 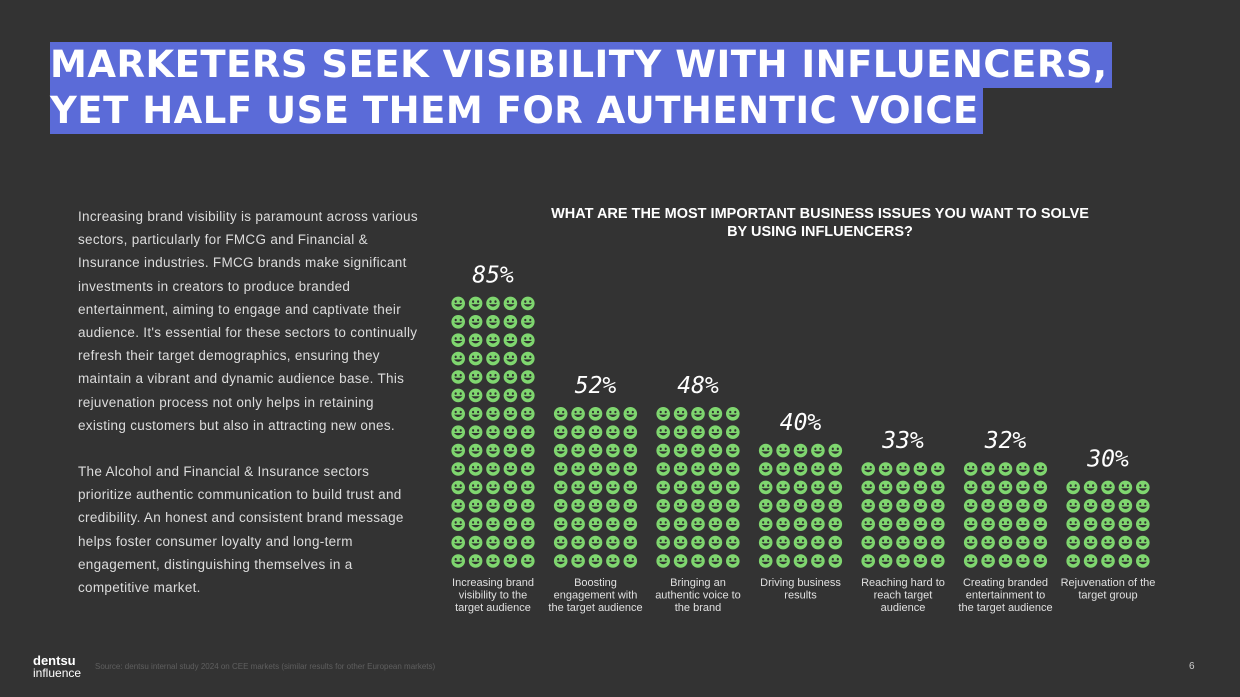 What do you see at coordinates (596, 386) in the screenshot?
I see `value-label: 52%` at bounding box center [596, 386].